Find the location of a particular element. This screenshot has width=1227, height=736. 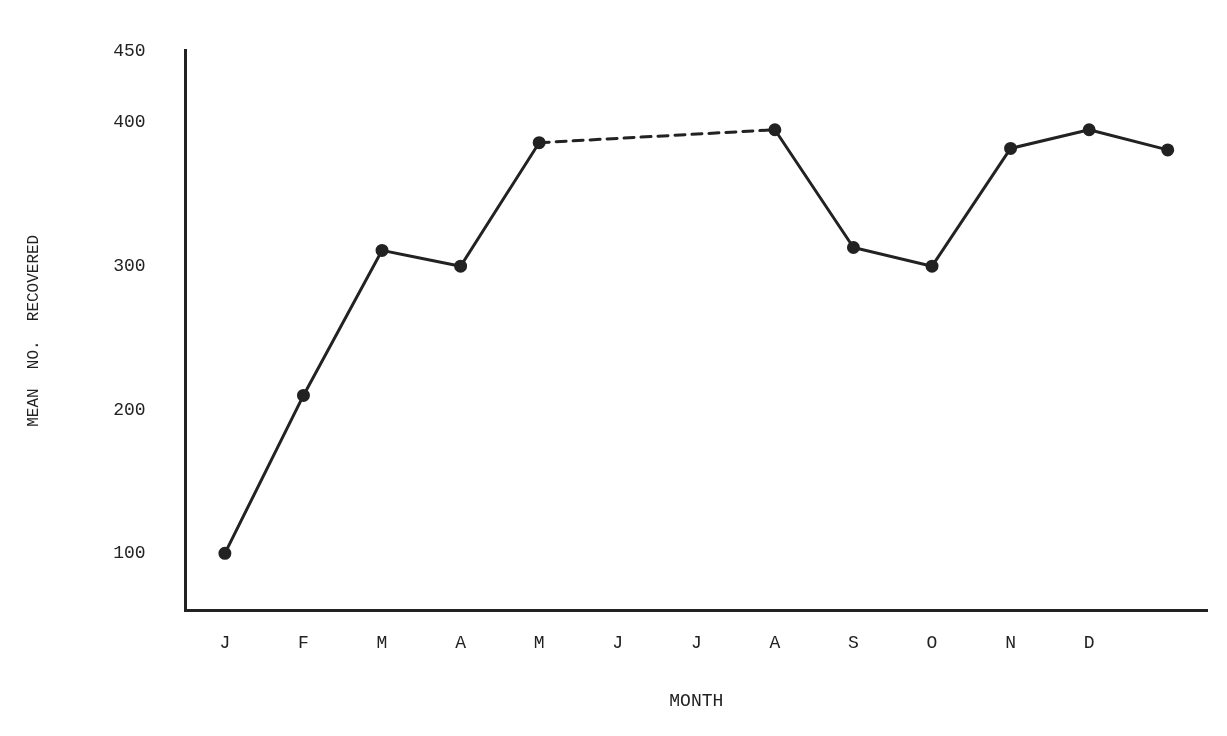

y-tick-label: 450 is located at coordinates (129, 50).